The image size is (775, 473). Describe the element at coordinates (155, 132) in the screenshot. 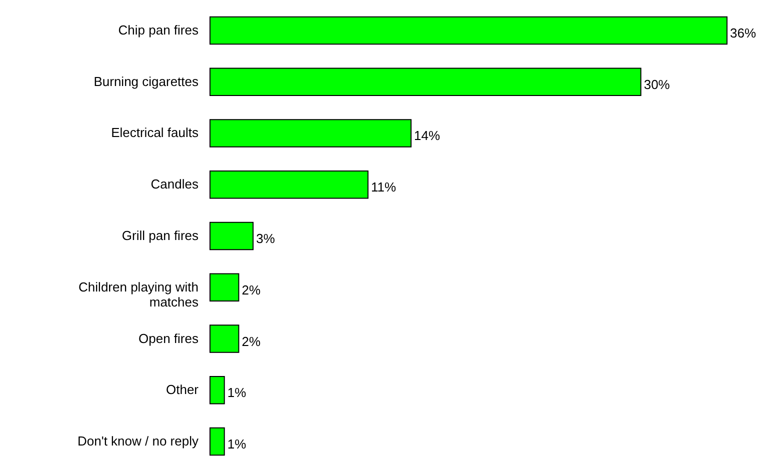

I see `y-tick-label: Electrical faults` at that location.